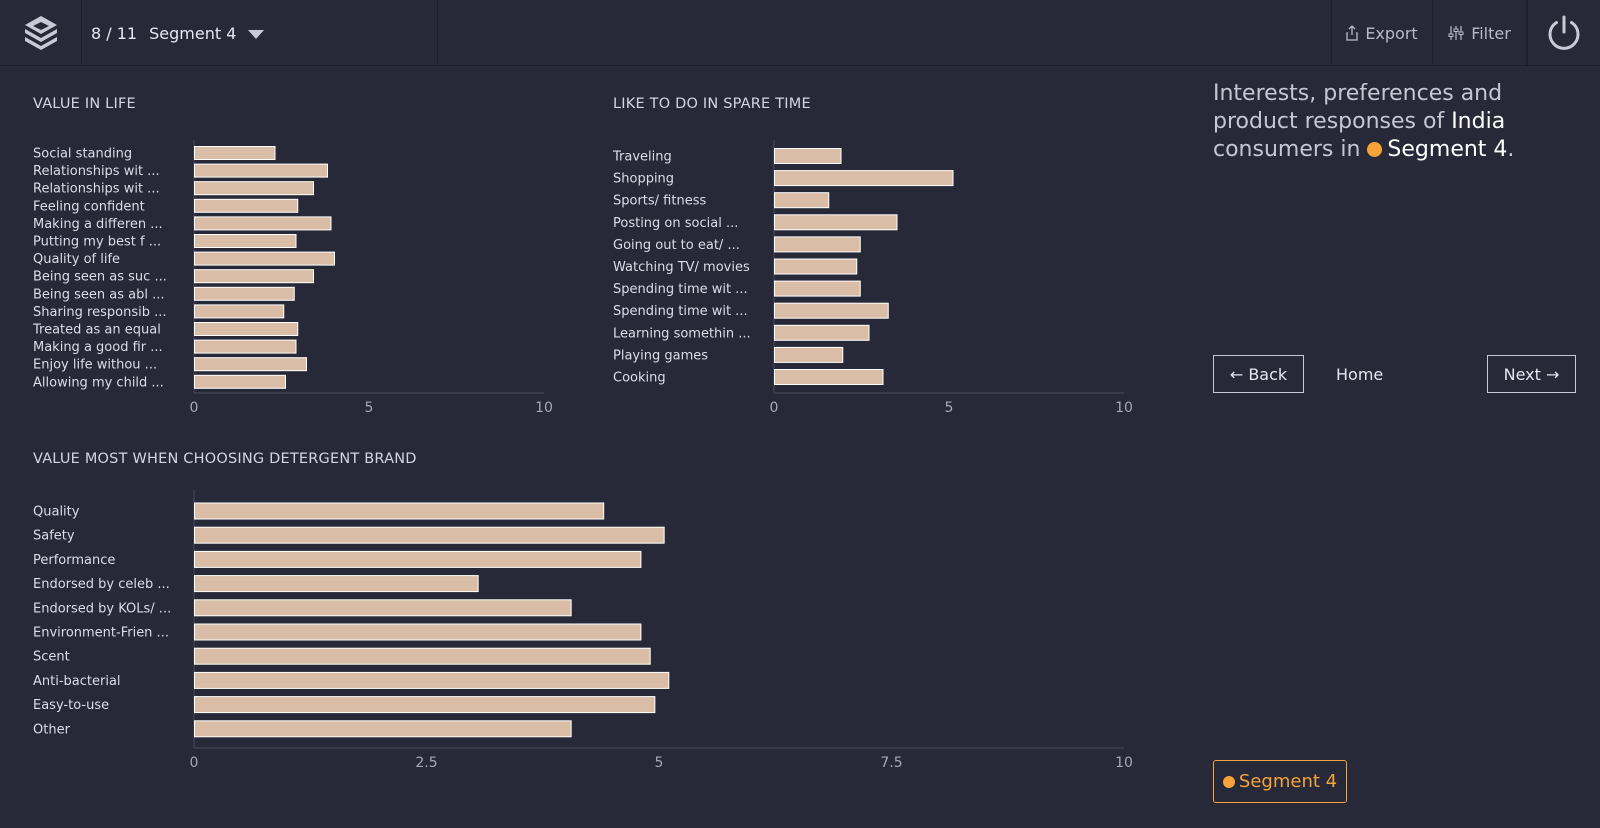  I want to click on logo-icon, so click(40, 33).